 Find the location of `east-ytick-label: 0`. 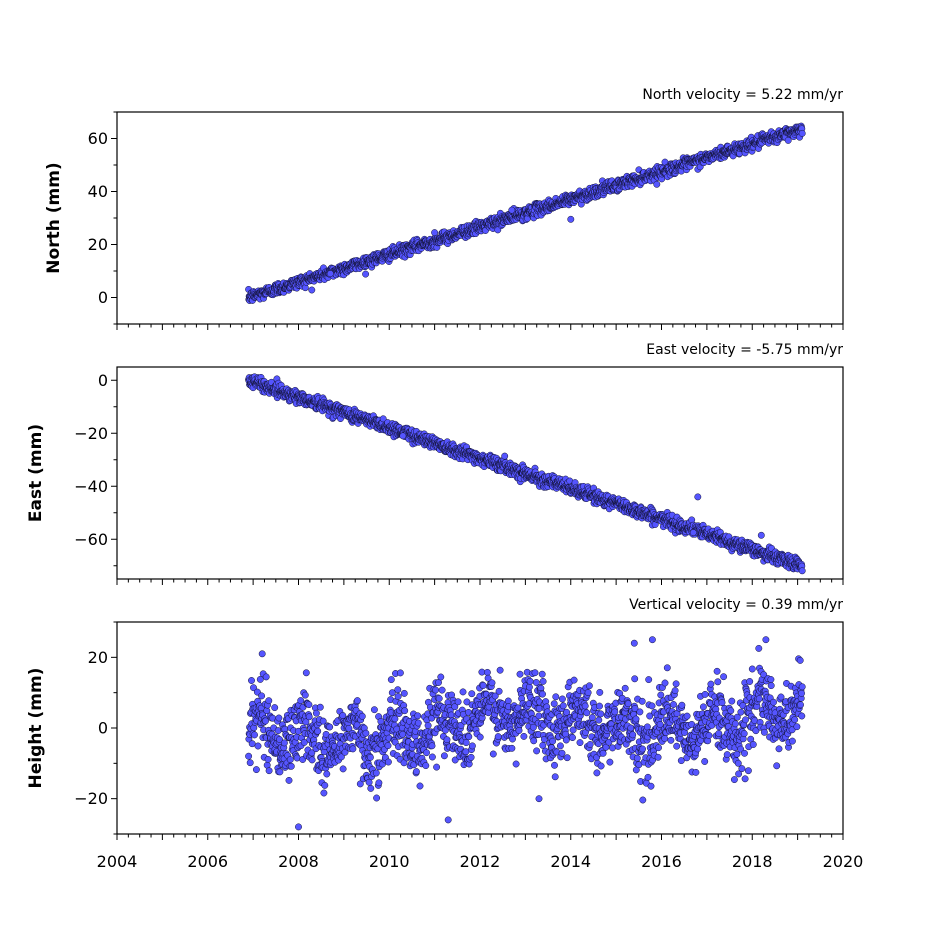

east-ytick-label: 0 is located at coordinates (103, 380).